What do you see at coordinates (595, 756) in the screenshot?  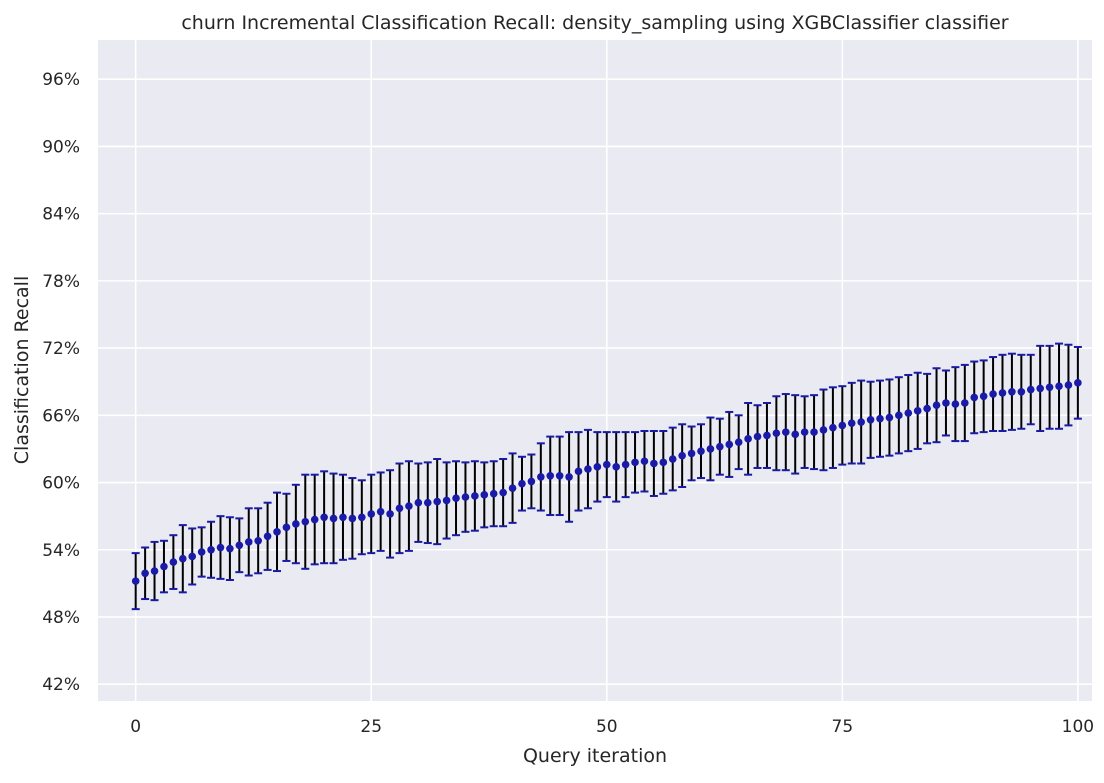 I see `x-axis-label: Query iteration` at bounding box center [595, 756].